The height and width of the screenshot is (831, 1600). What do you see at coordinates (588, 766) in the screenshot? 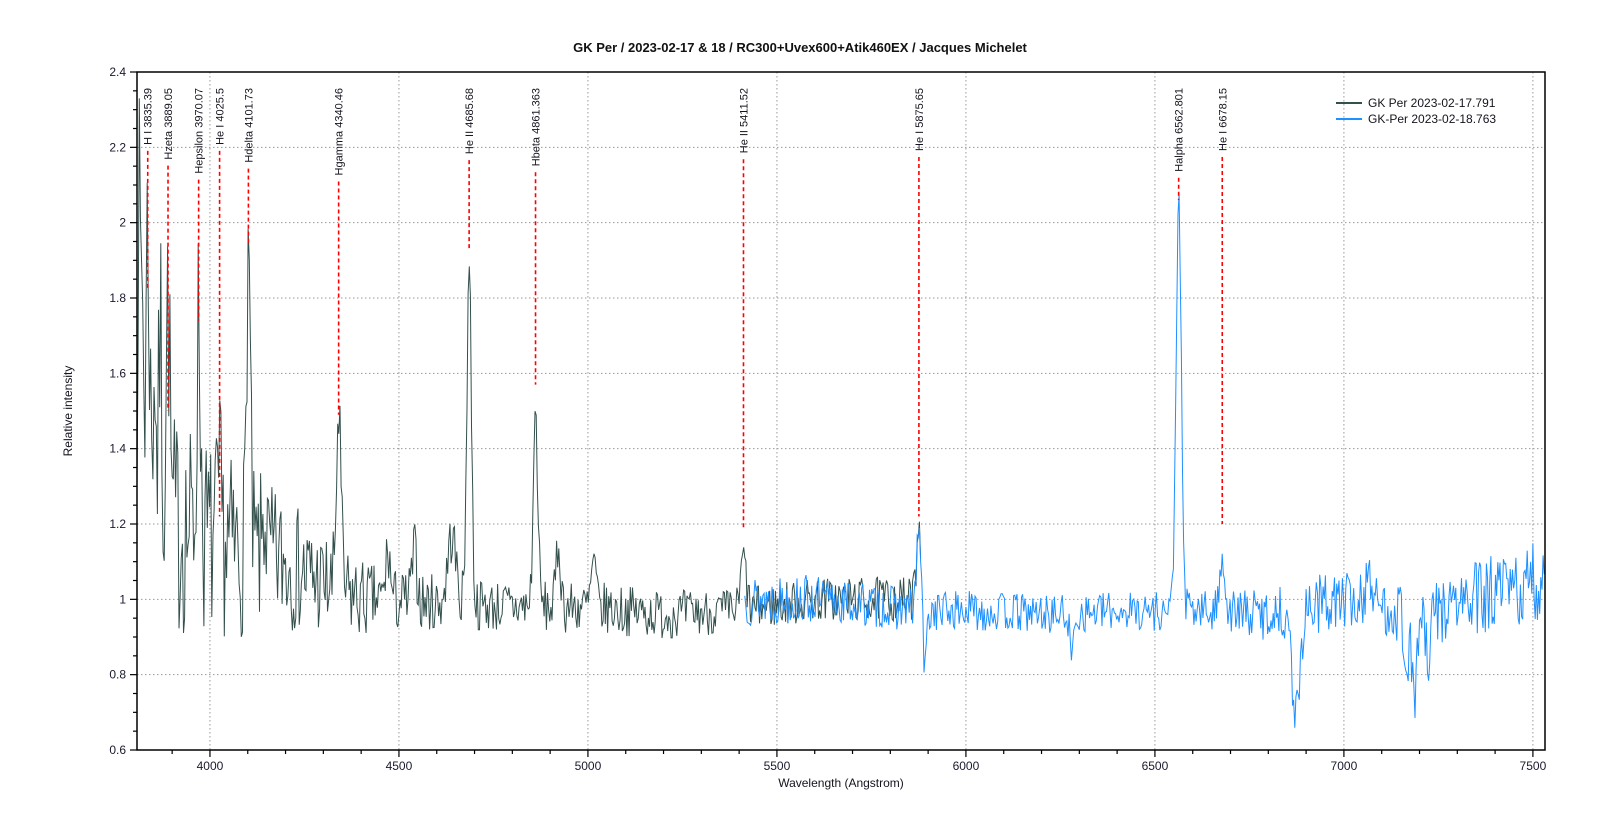
I see `x-tick-label: 5000` at bounding box center [588, 766].